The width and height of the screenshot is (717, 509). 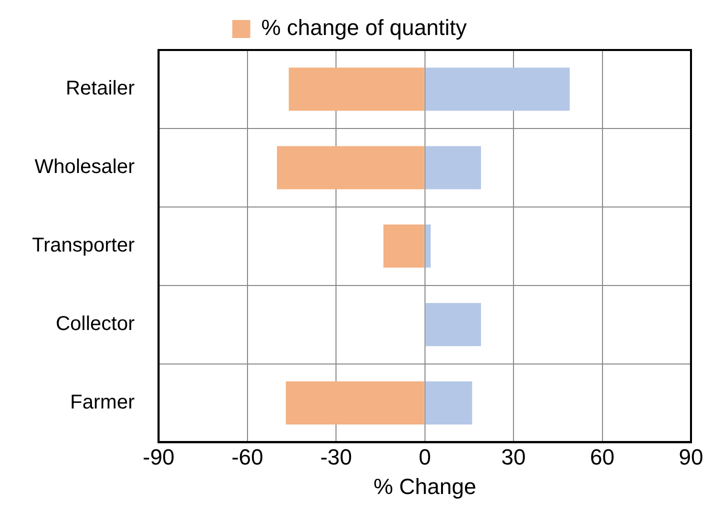 What do you see at coordinates (513, 457) in the screenshot?
I see `x-tick-label: 30` at bounding box center [513, 457].